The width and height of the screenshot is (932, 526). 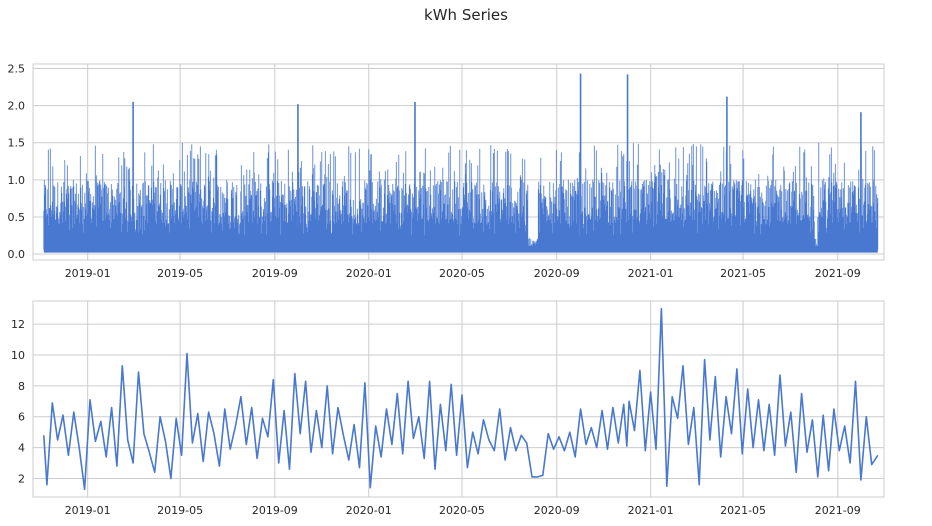 What do you see at coordinates (21, 448) in the screenshot?
I see `bottom-chart-y-tick-label: 4` at bounding box center [21, 448].